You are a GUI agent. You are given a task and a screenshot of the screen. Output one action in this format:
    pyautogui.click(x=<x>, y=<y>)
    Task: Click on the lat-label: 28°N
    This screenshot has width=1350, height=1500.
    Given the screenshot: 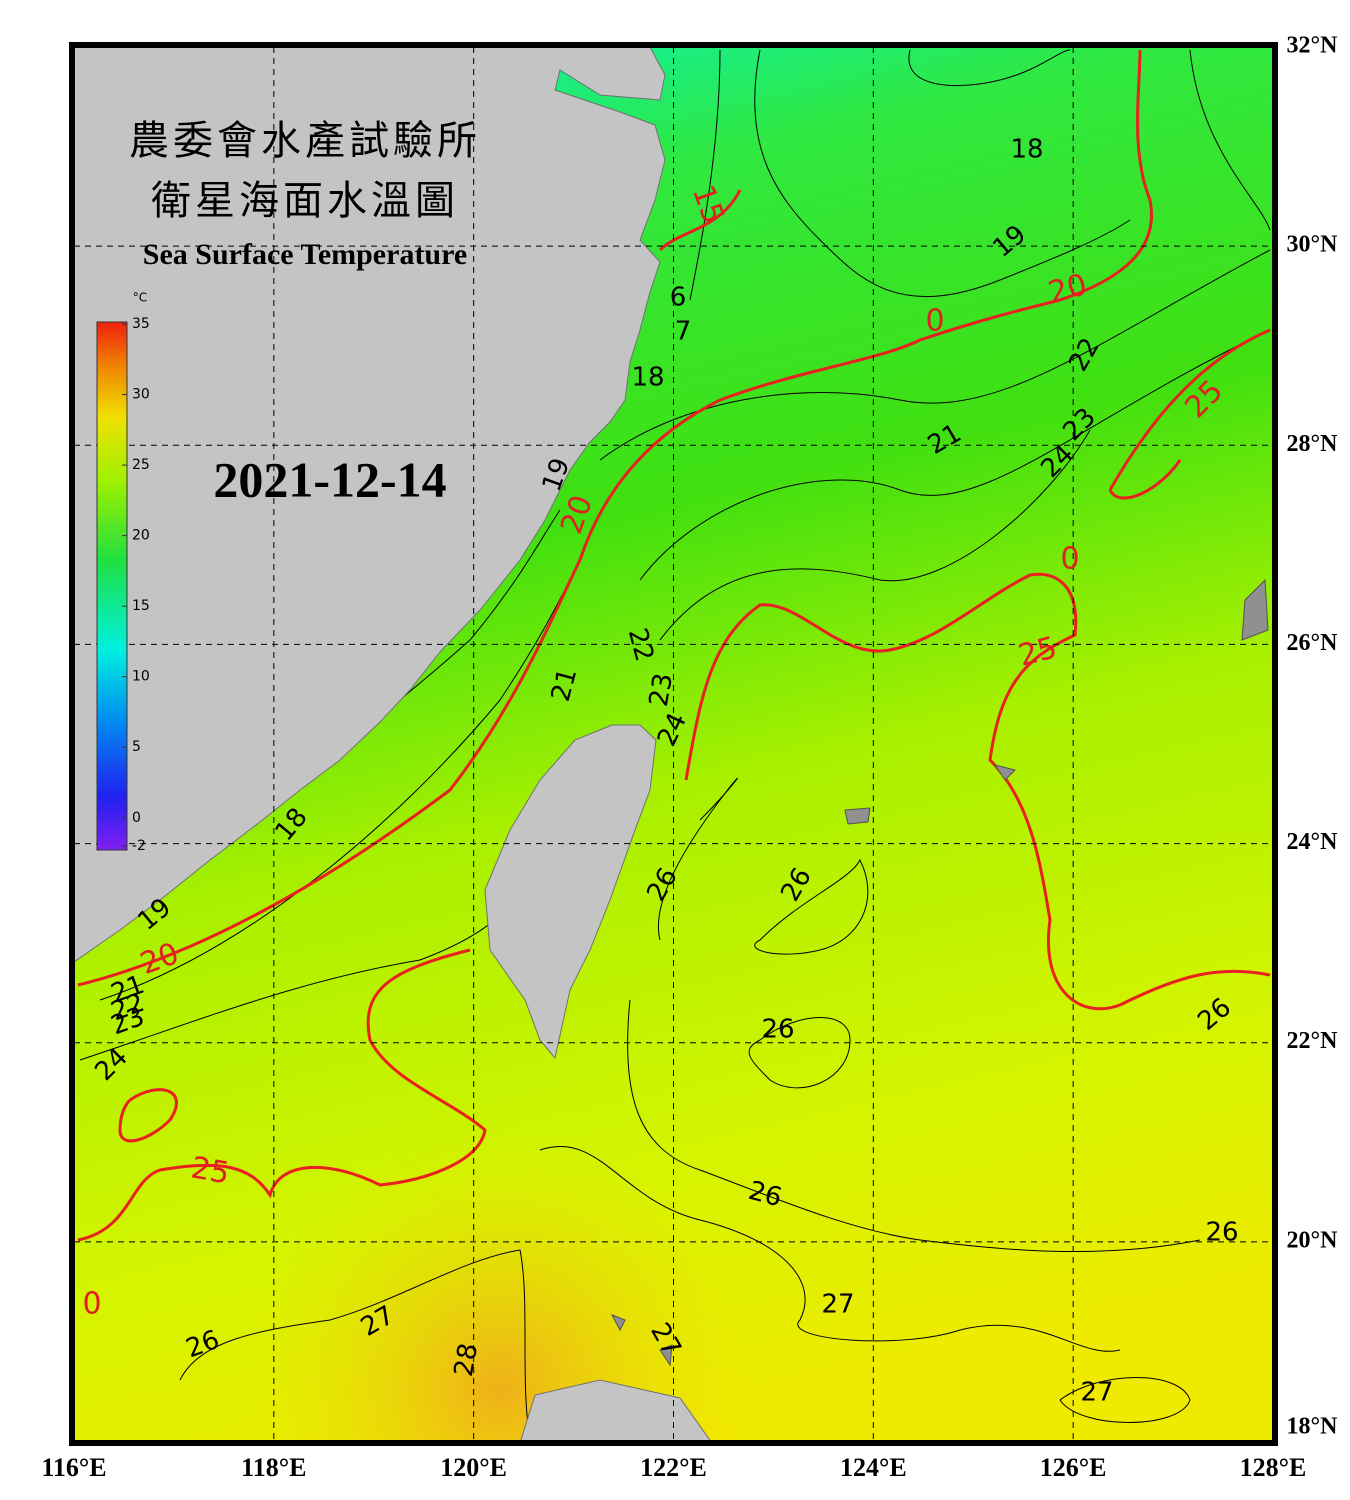 What is the action you would take?
    pyautogui.click(x=1313, y=444)
    